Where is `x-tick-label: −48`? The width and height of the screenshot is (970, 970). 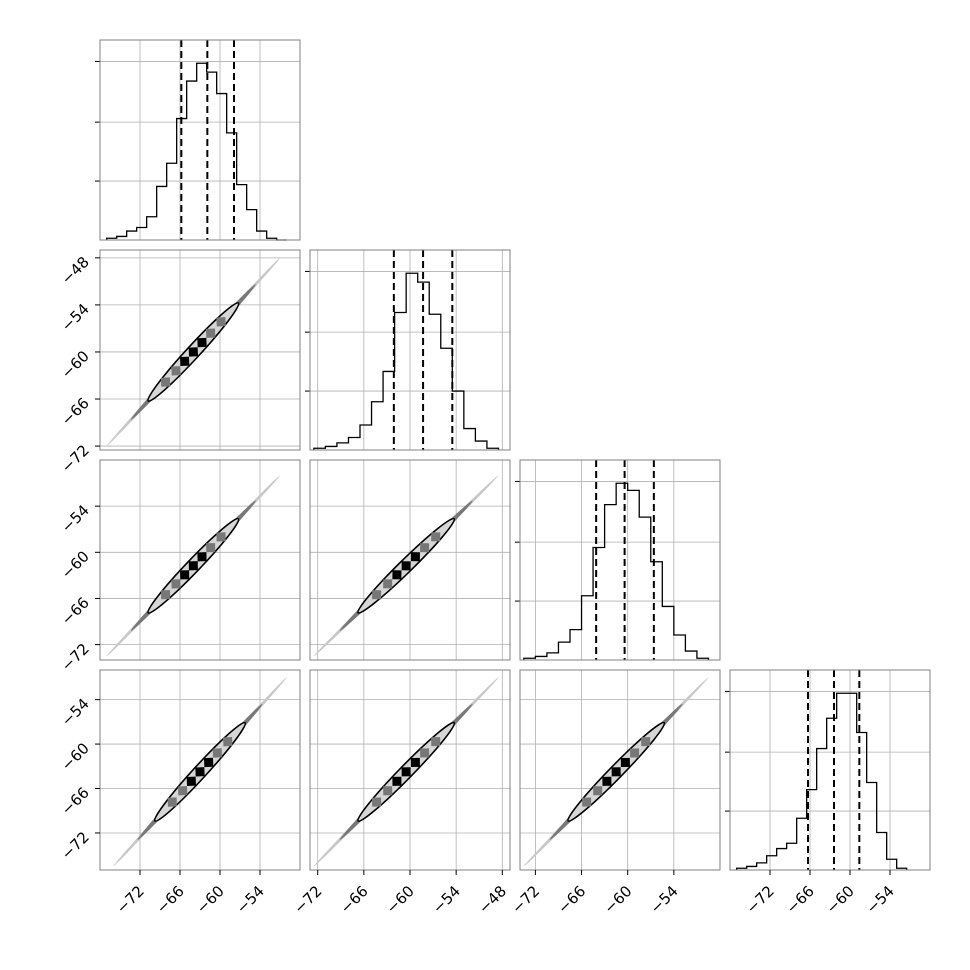 x-tick-label: −48 is located at coordinates (492, 899).